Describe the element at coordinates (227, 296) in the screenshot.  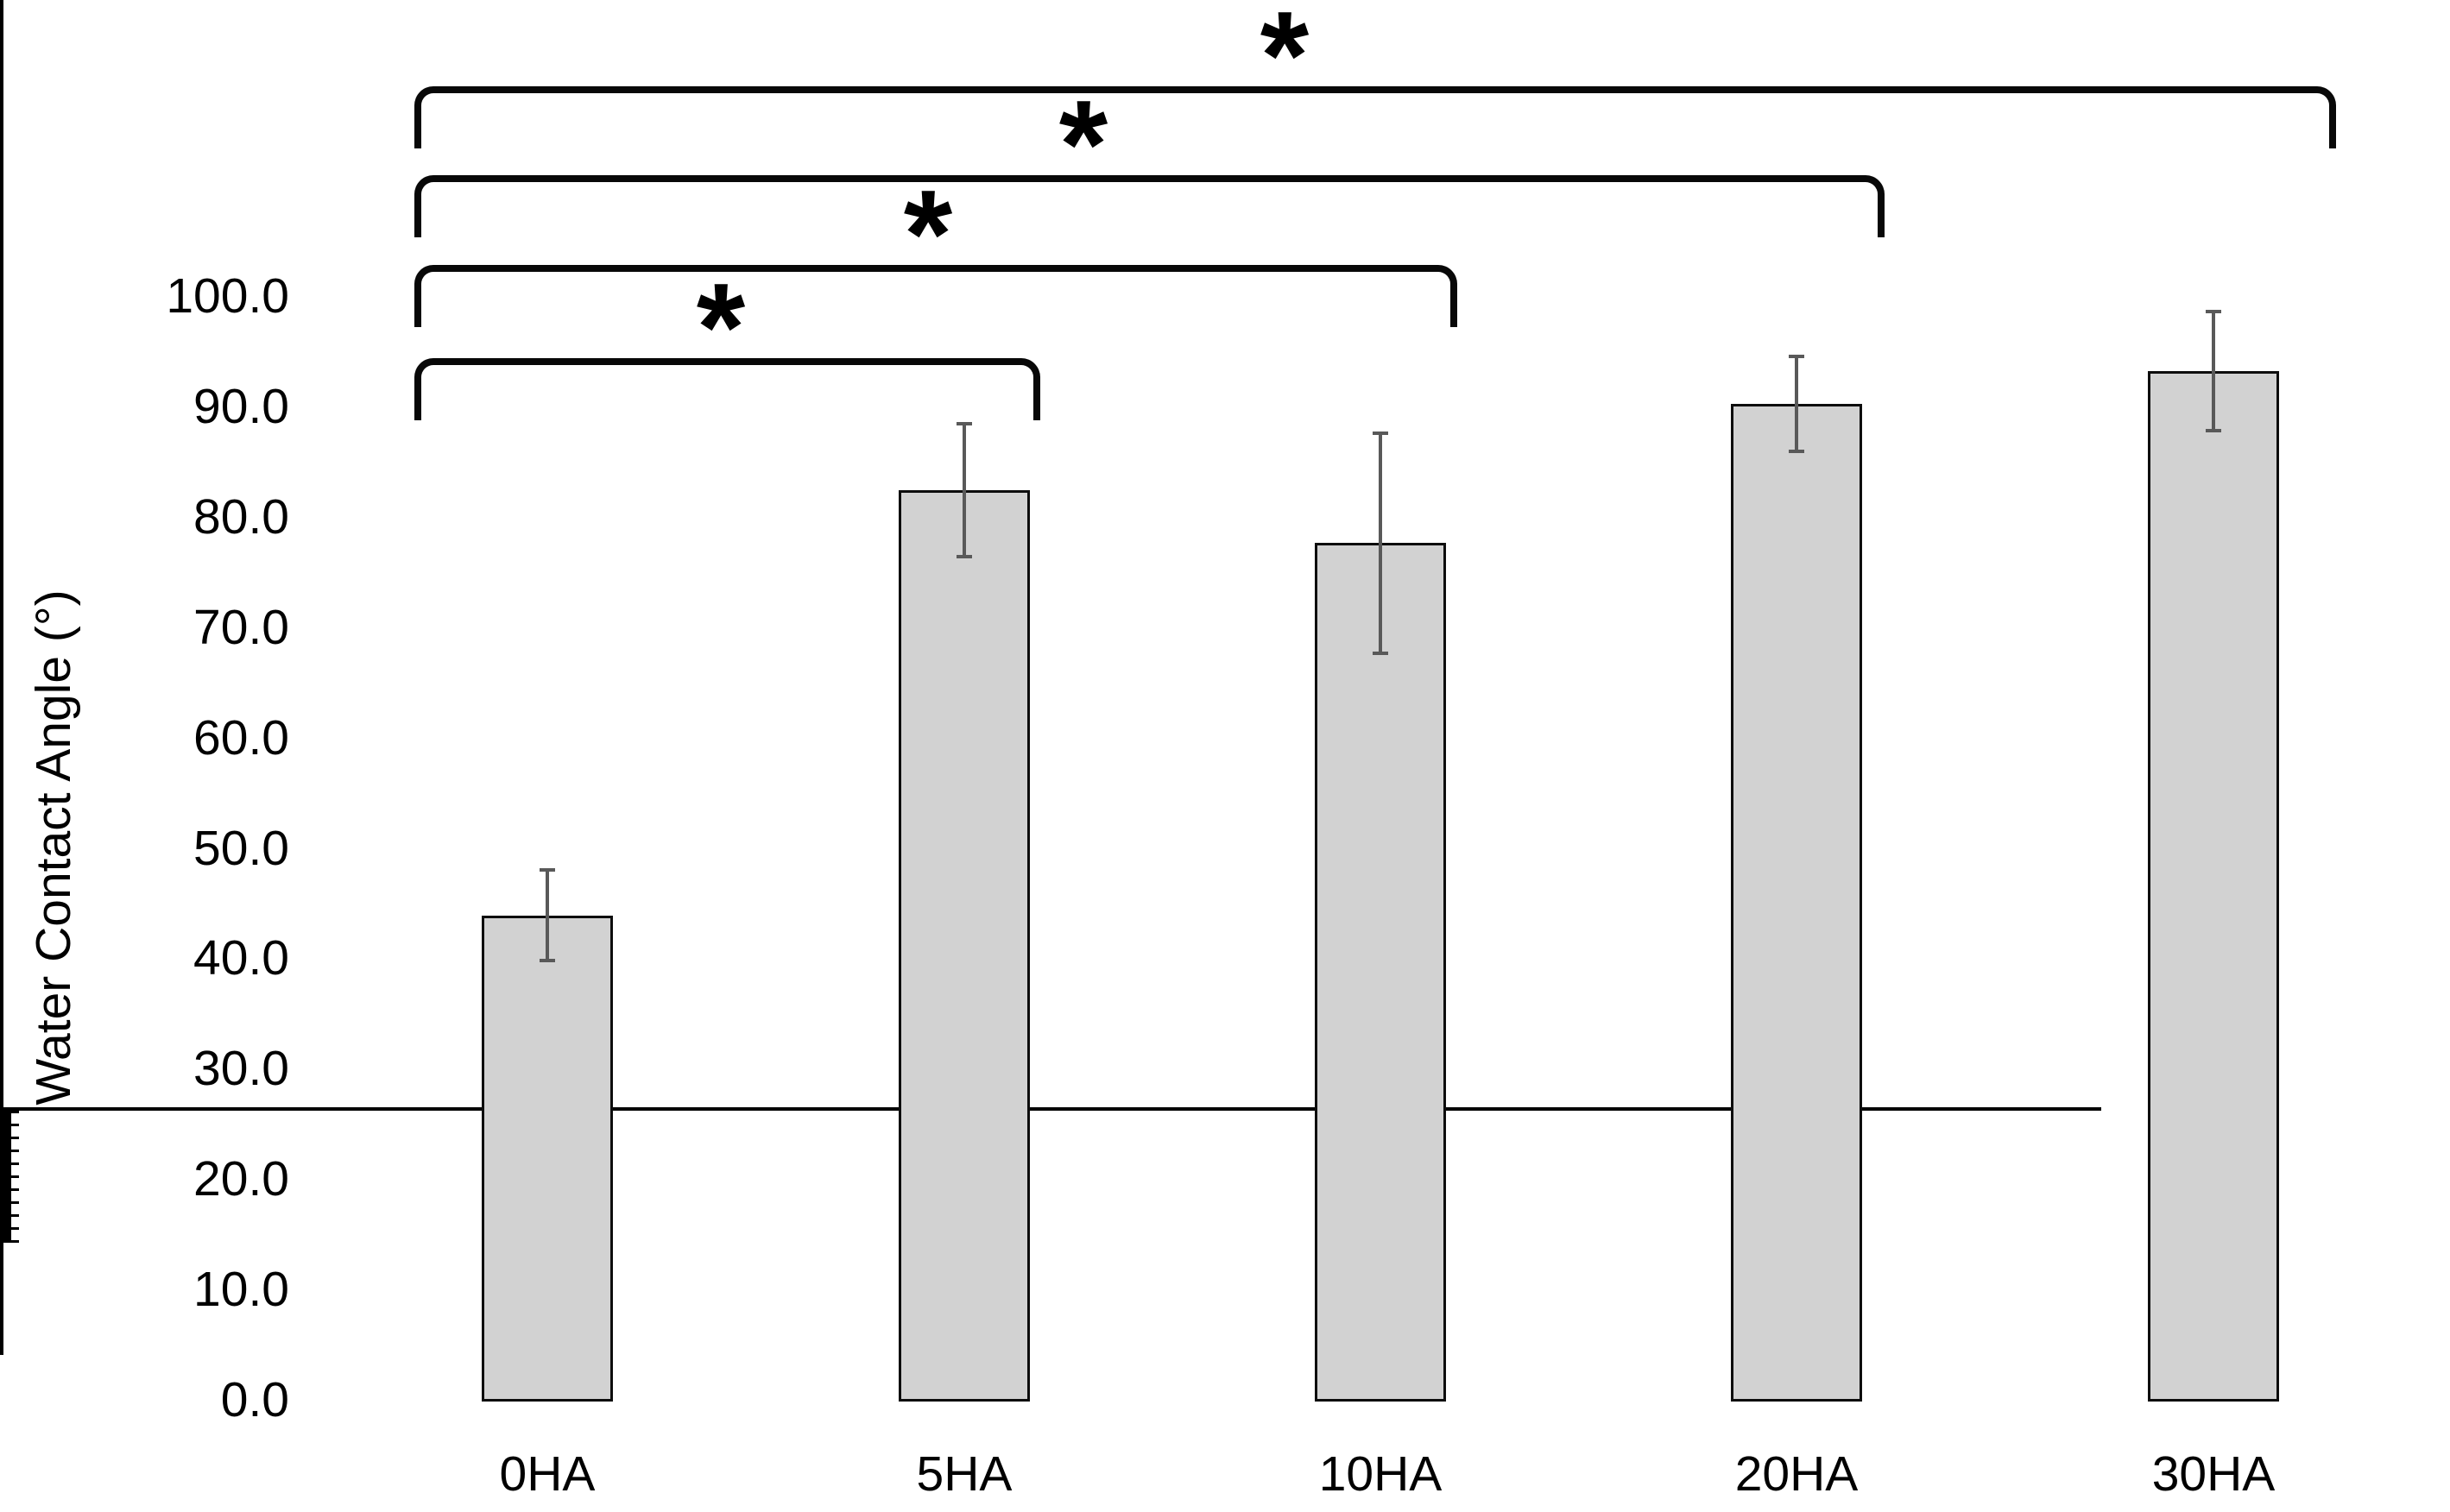
I see `y-tick-label: 100.0` at that location.